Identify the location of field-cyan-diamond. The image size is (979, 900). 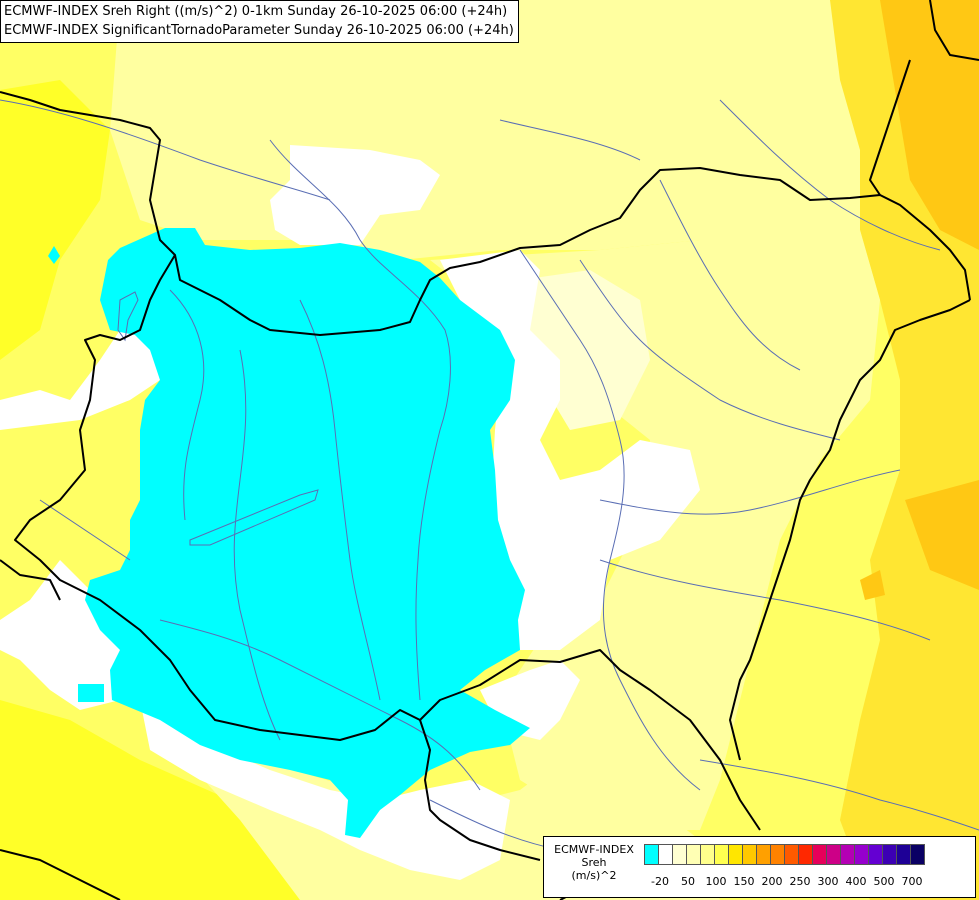
(54, 255).